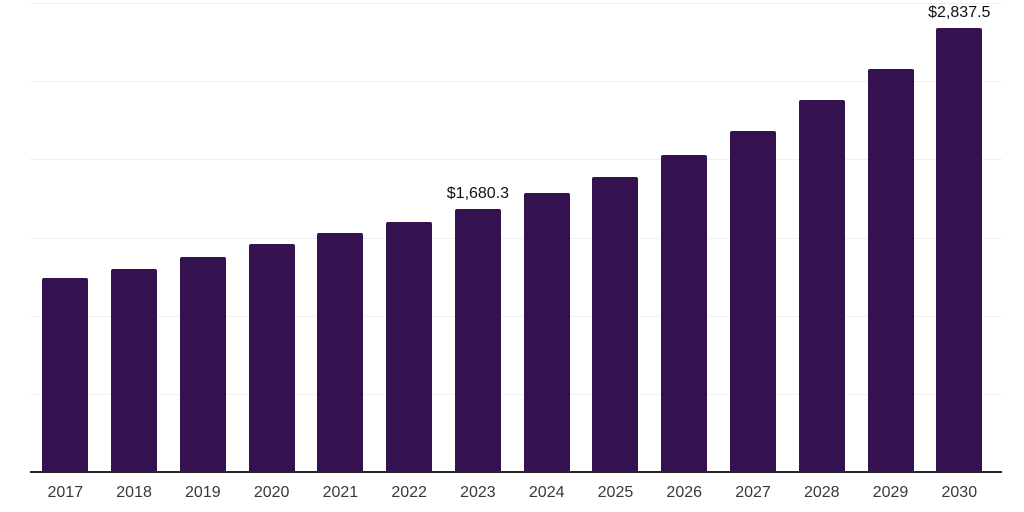 This screenshot has width=1024, height=512. Describe the element at coordinates (890, 492) in the screenshot. I see `x-tick-2029: 2029` at that location.